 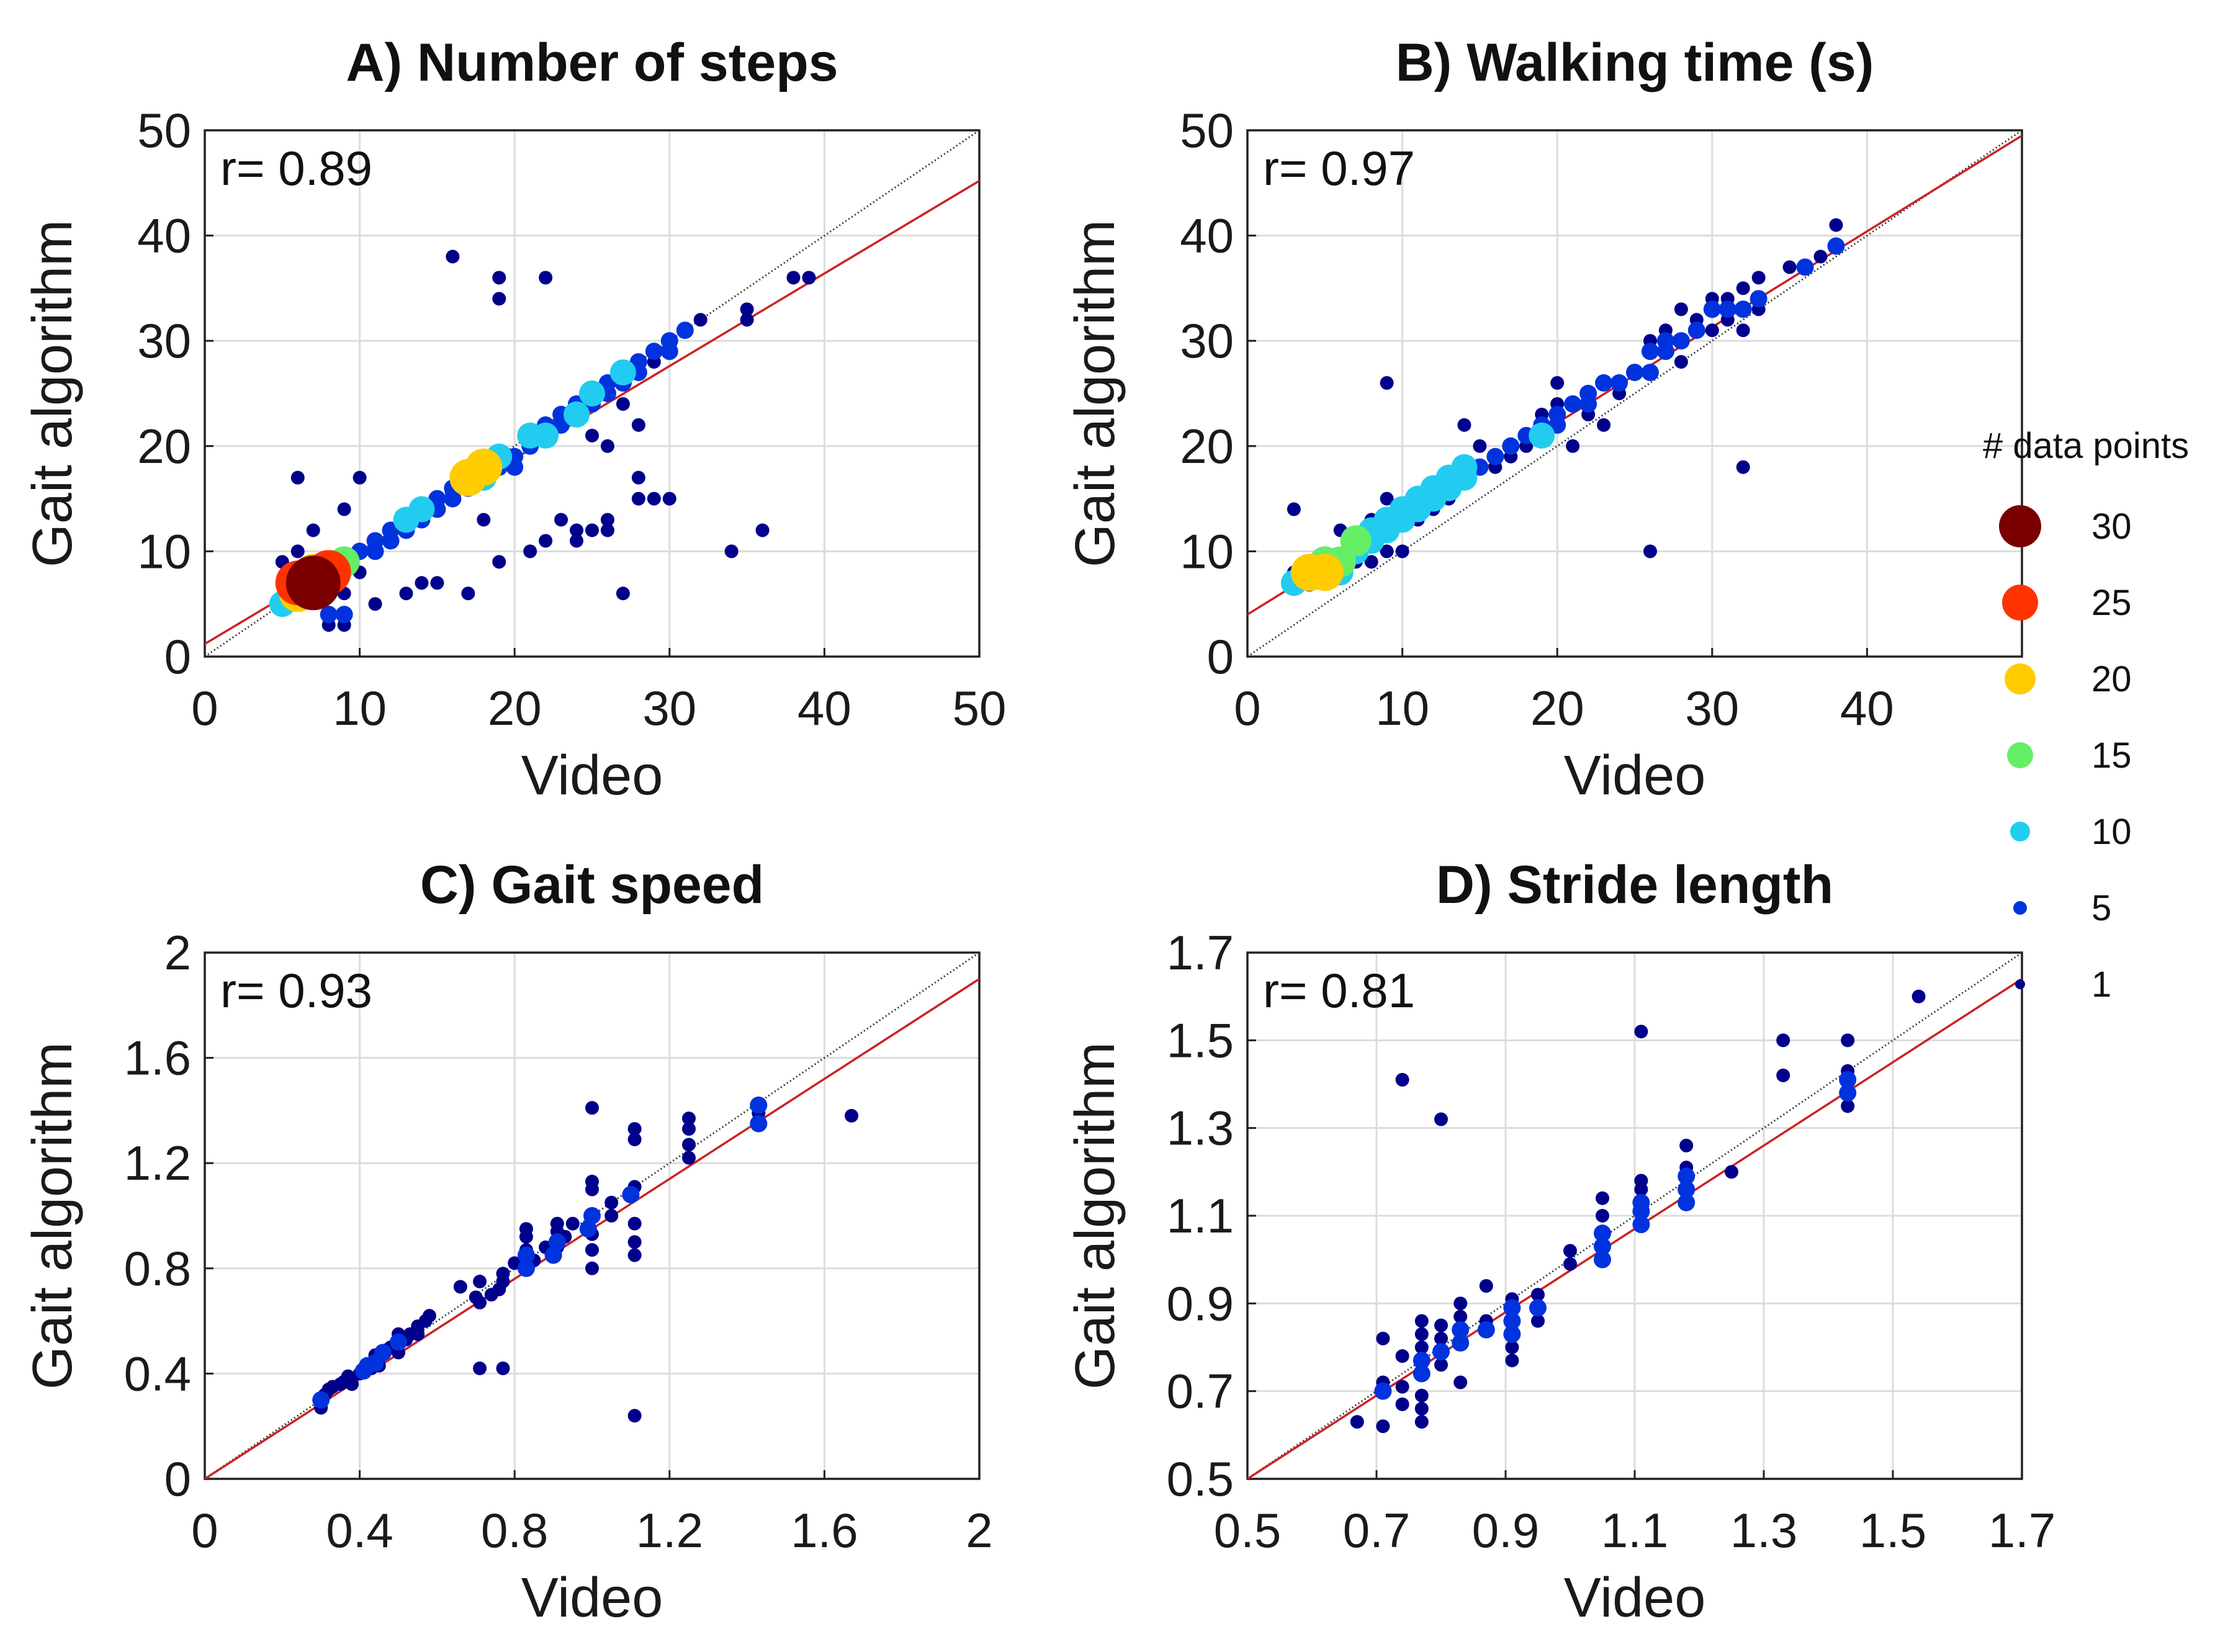 What do you see at coordinates (2111, 755) in the screenshot?
I see `legend-label: 15` at bounding box center [2111, 755].